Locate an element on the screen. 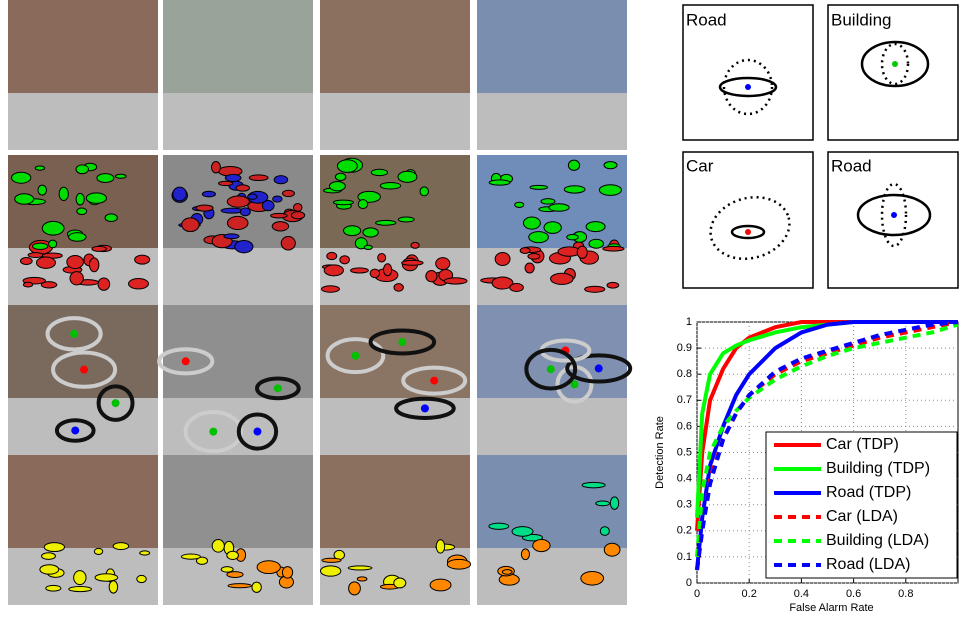 The height and width of the screenshot is (617, 959). x-axis-label: False Alarm Rate is located at coordinates (831, 608).